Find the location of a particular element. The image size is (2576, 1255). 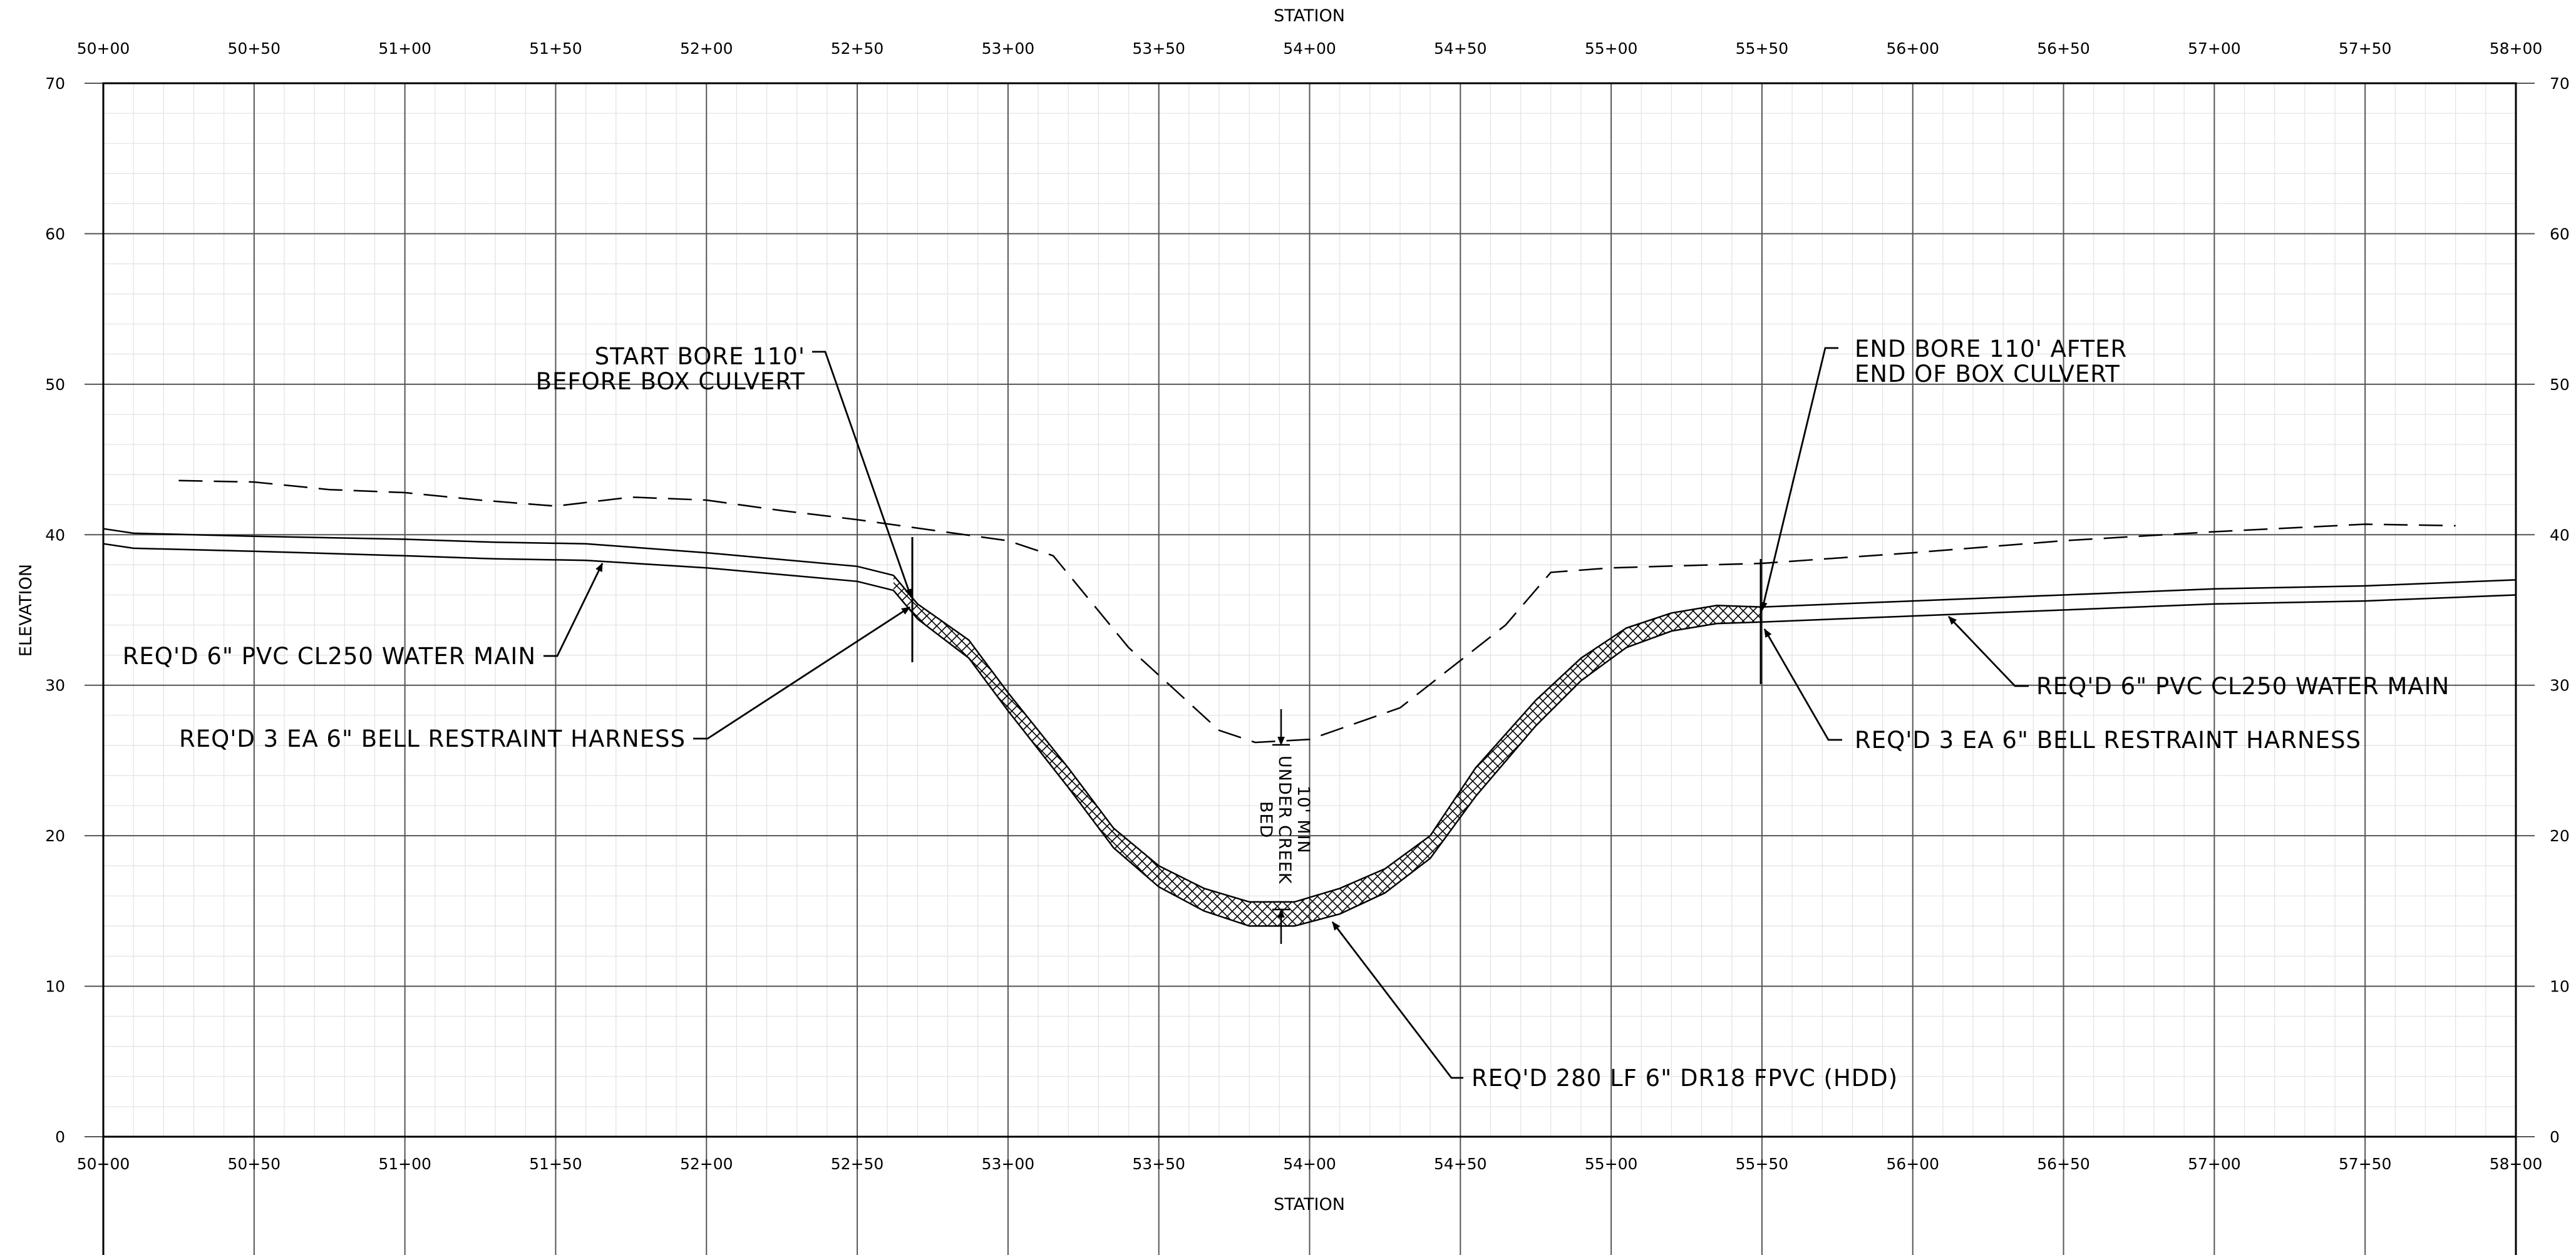

station-tick-label-bottom: 57+00 is located at coordinates (2215, 1164).